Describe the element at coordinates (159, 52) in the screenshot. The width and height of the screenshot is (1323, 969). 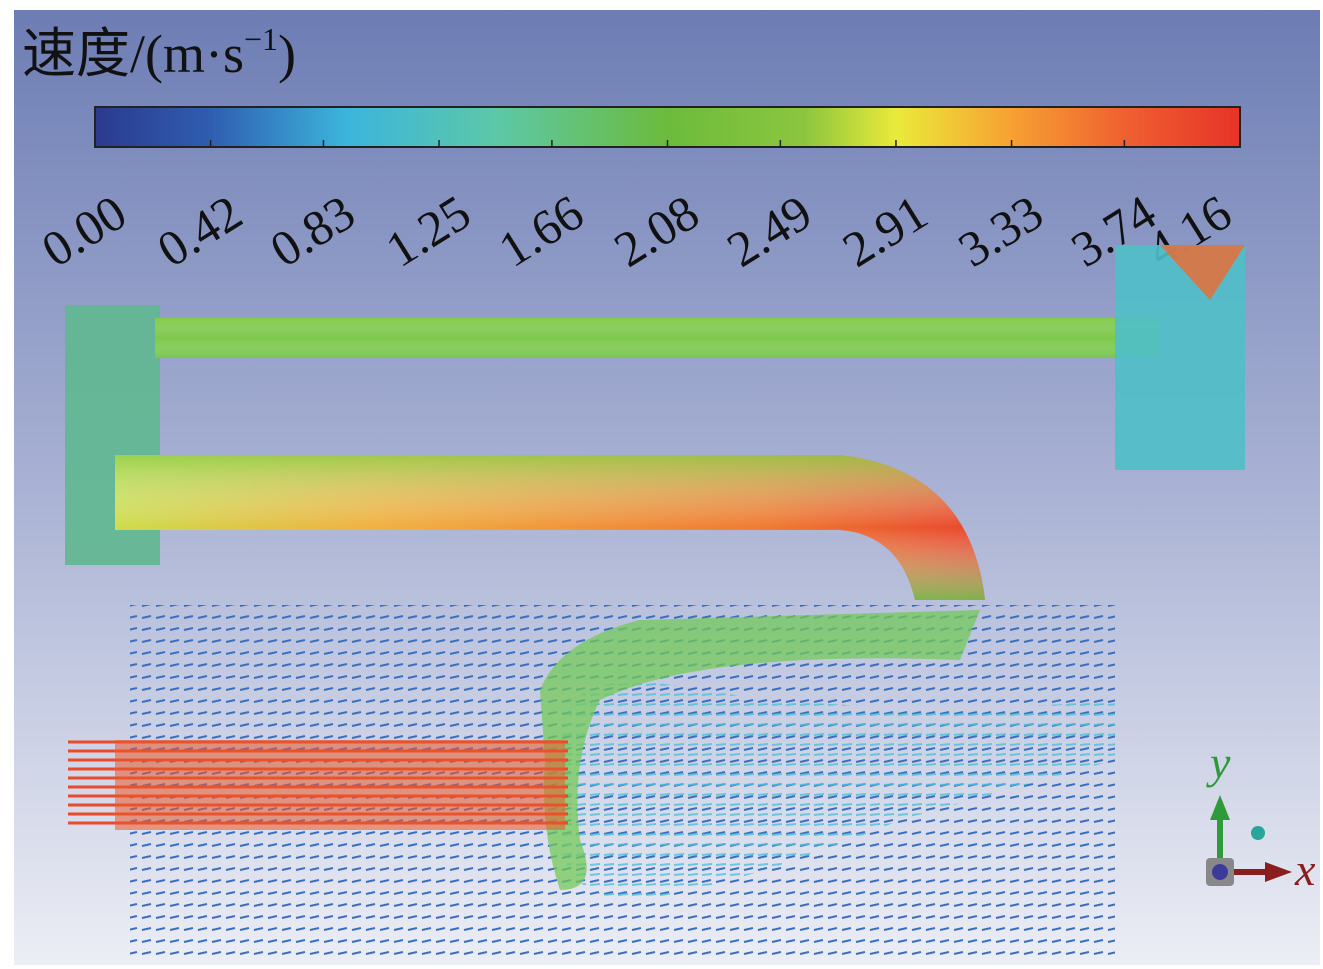
I see `colorbar-title: 速度/(m·s−1)` at that location.